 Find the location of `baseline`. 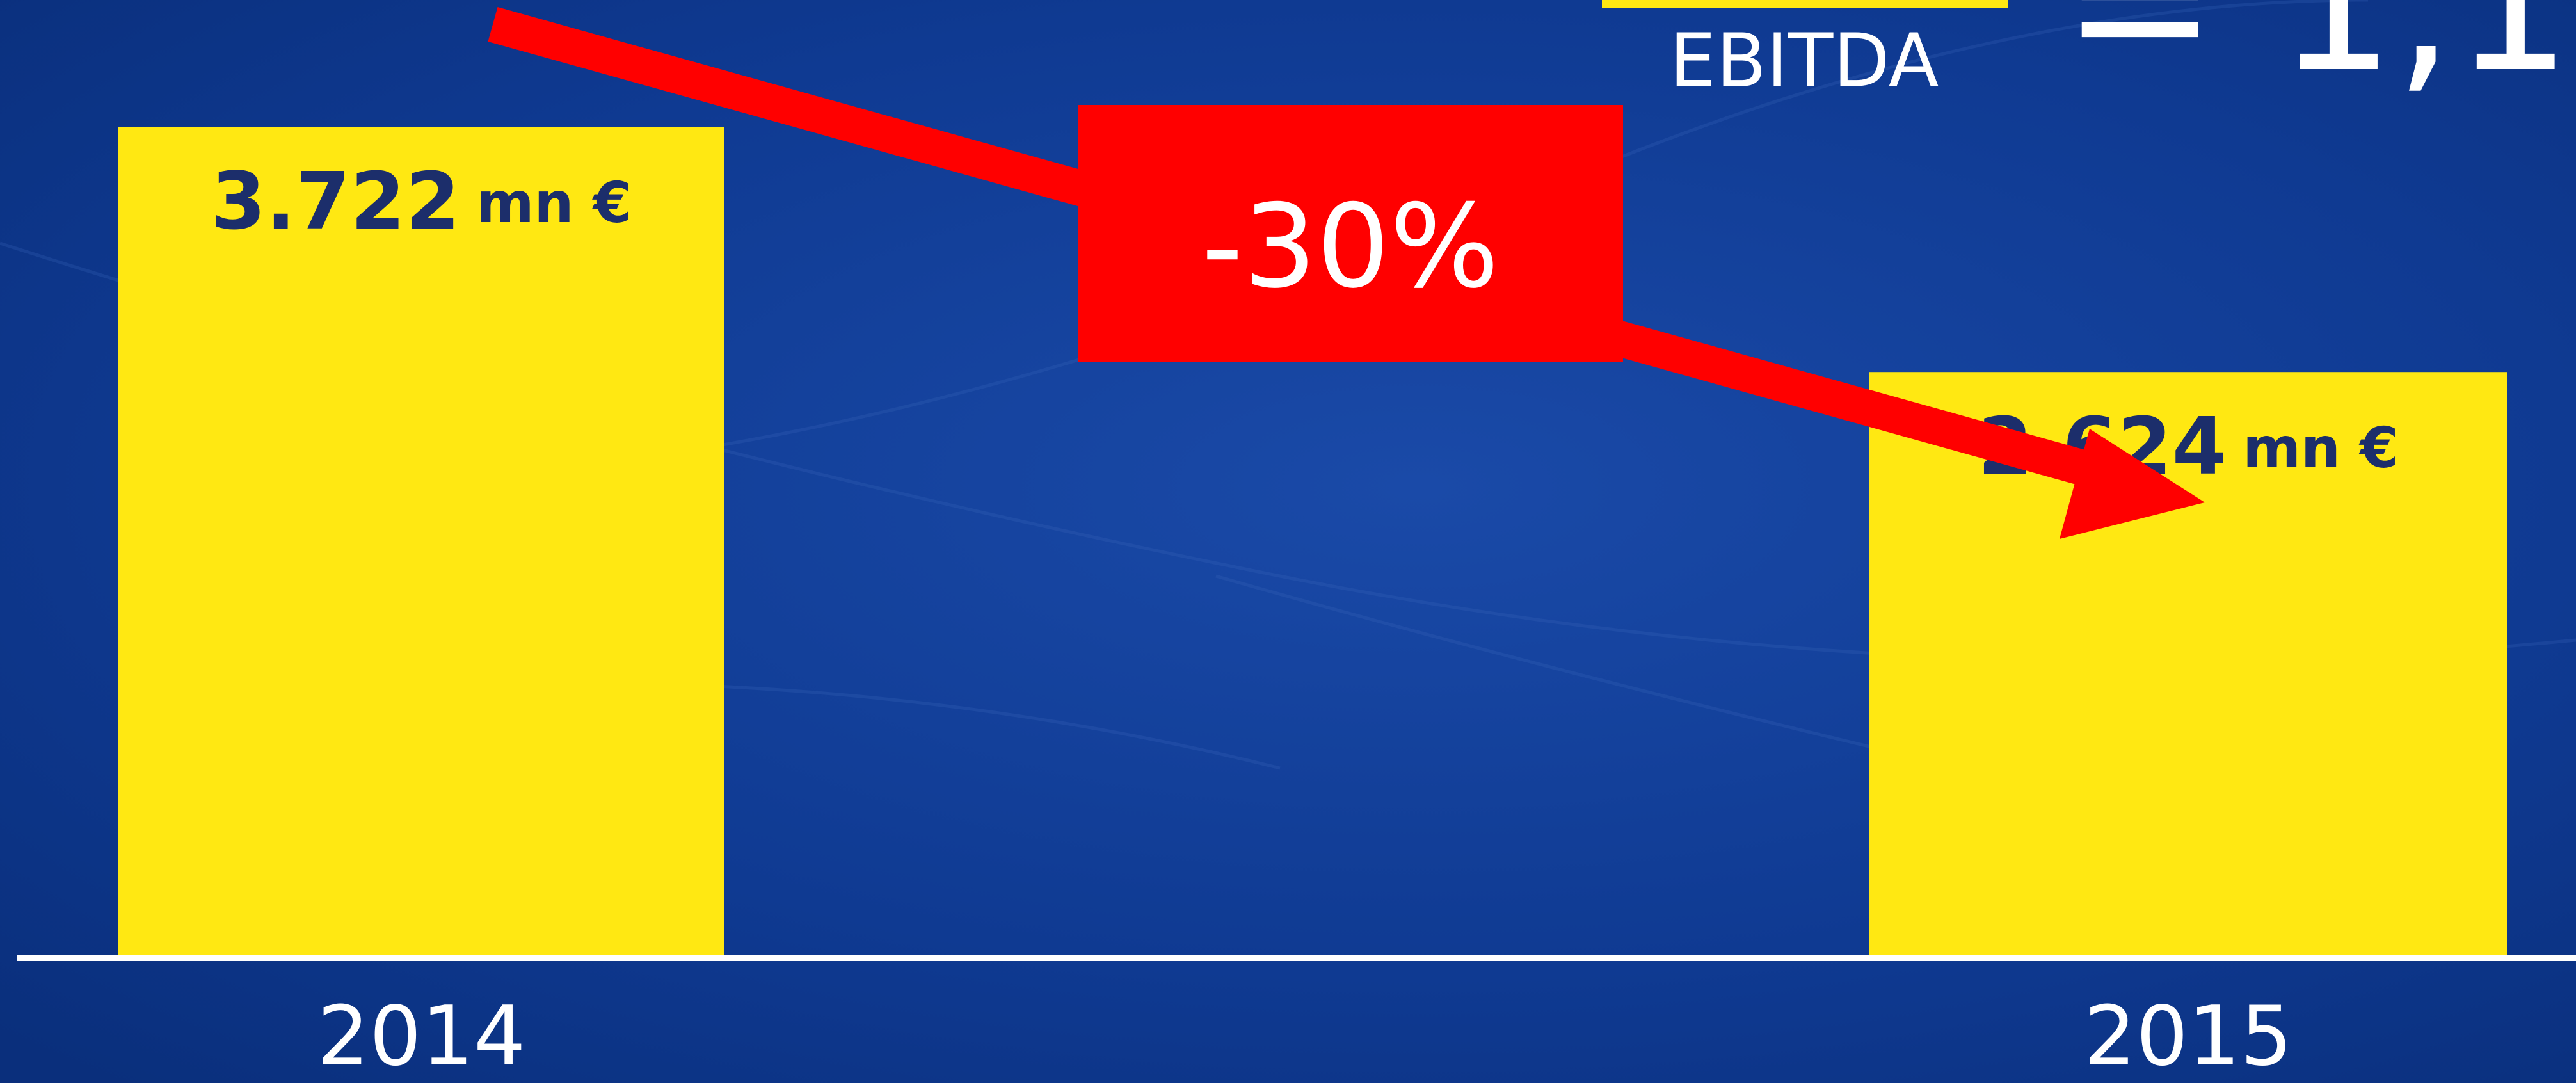

baseline is located at coordinates (1296, 958).